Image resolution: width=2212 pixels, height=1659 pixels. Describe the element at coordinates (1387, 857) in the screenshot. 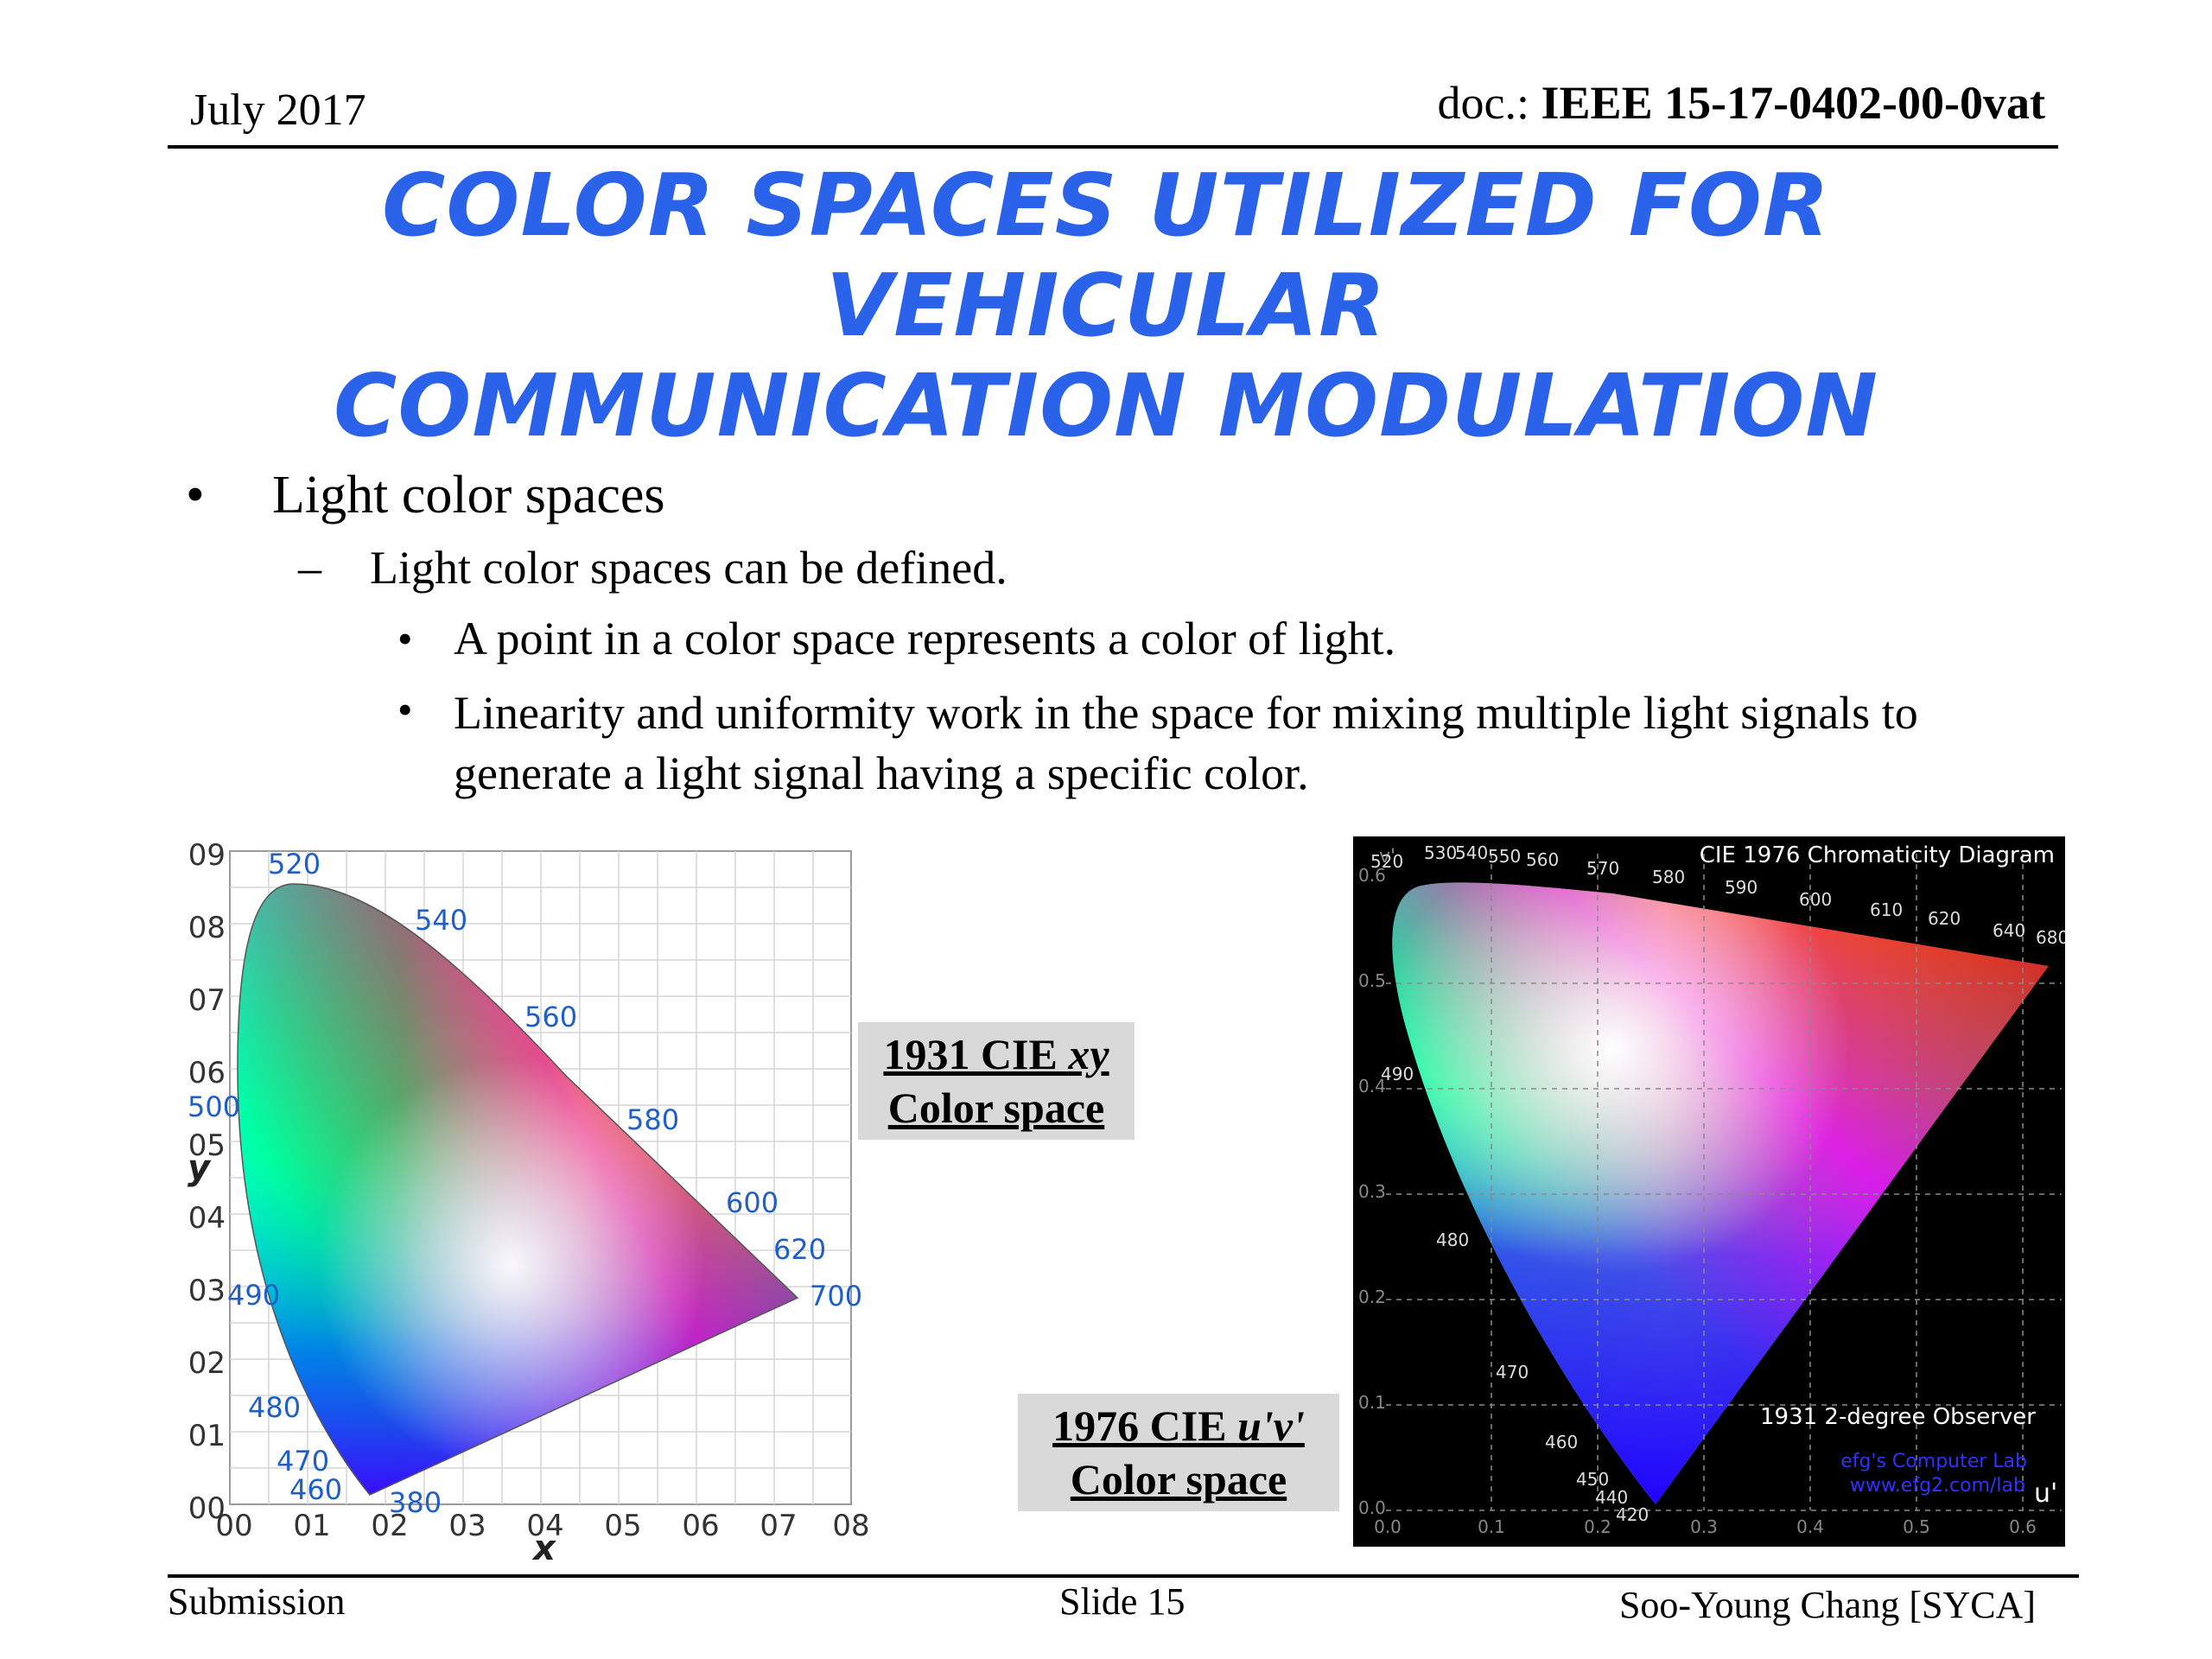

I see `y-axis-label: v'` at that location.